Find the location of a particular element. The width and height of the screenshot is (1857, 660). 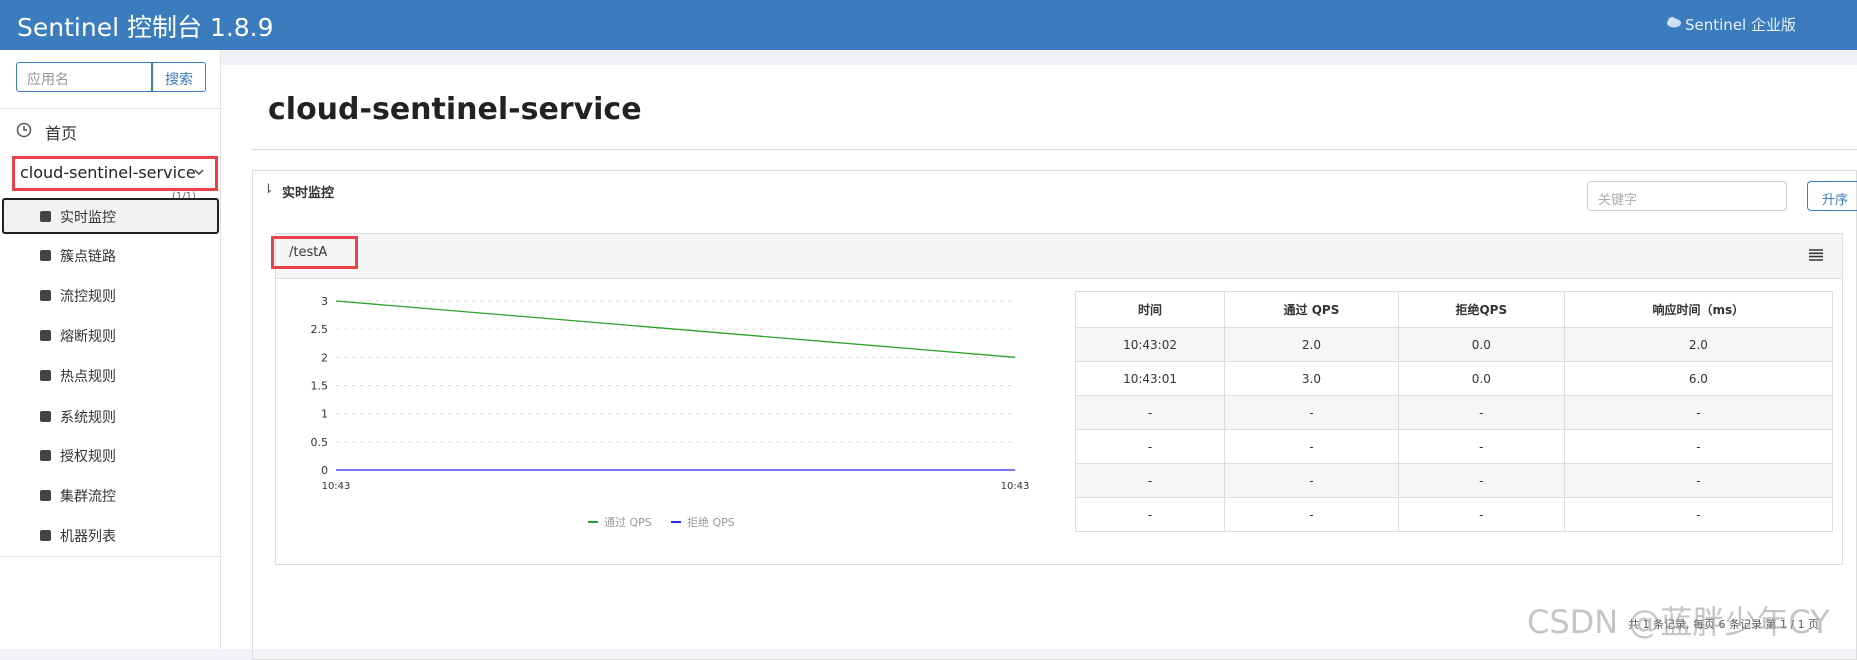

table-row: 10:43:01 3.0 0.0 6.0 is located at coordinates (1454, 378).